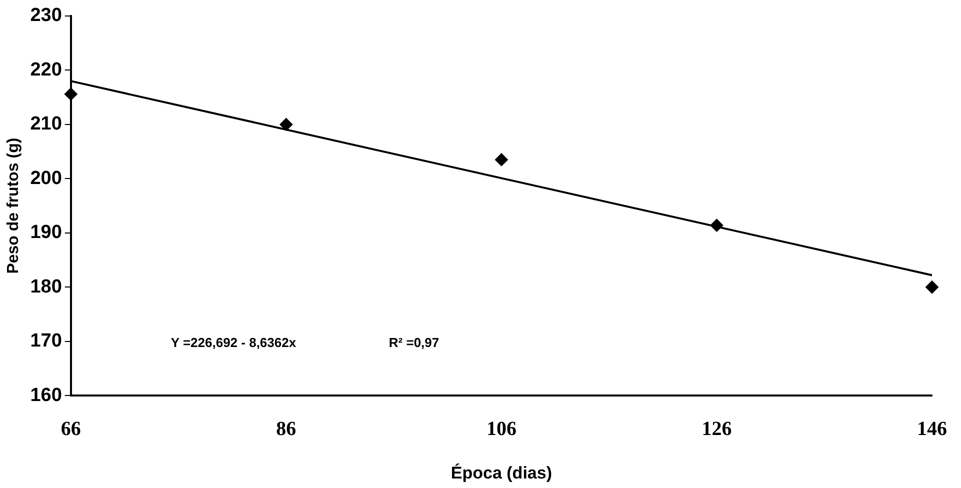 The height and width of the screenshot is (488, 961). I want to click on x-tick-label: 86, so click(286, 429).